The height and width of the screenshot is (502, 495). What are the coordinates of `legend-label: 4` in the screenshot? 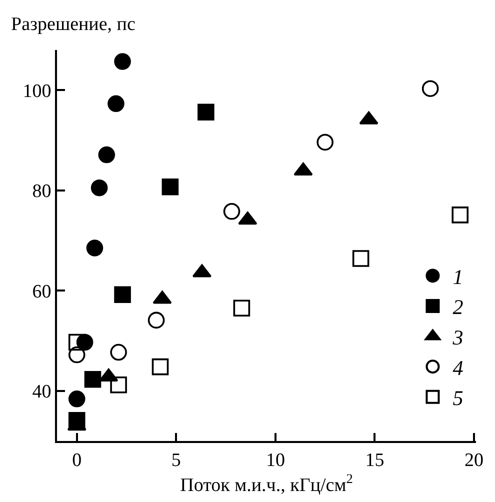 It's located at (458, 368).